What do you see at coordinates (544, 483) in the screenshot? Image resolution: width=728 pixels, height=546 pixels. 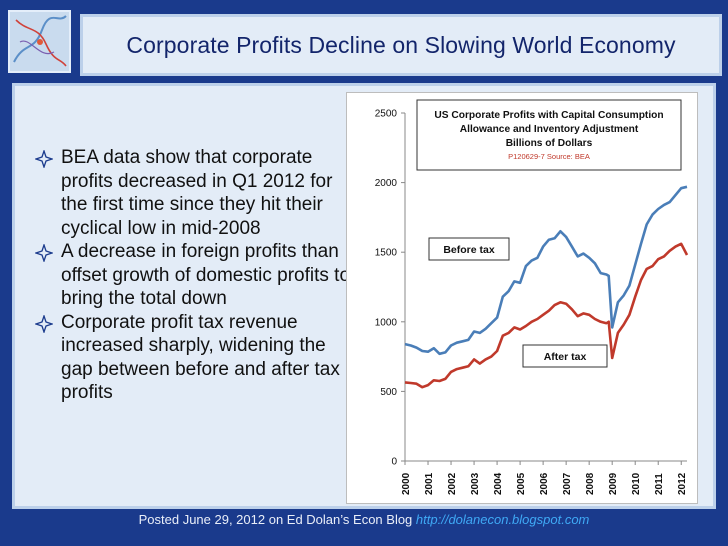 I see `x-tick-label: 2006` at bounding box center [544, 483].